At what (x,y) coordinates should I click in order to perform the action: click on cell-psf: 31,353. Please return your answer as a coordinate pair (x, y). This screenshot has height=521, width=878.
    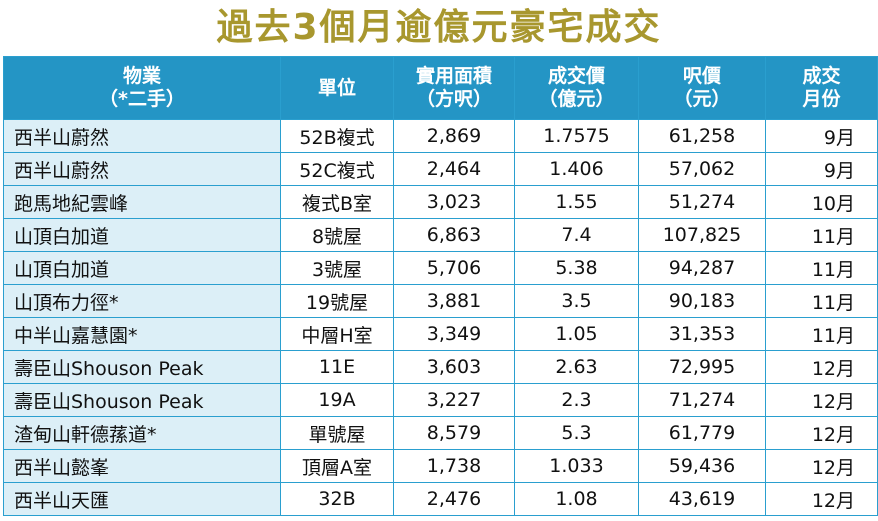
    Looking at the image, I should click on (702, 334).